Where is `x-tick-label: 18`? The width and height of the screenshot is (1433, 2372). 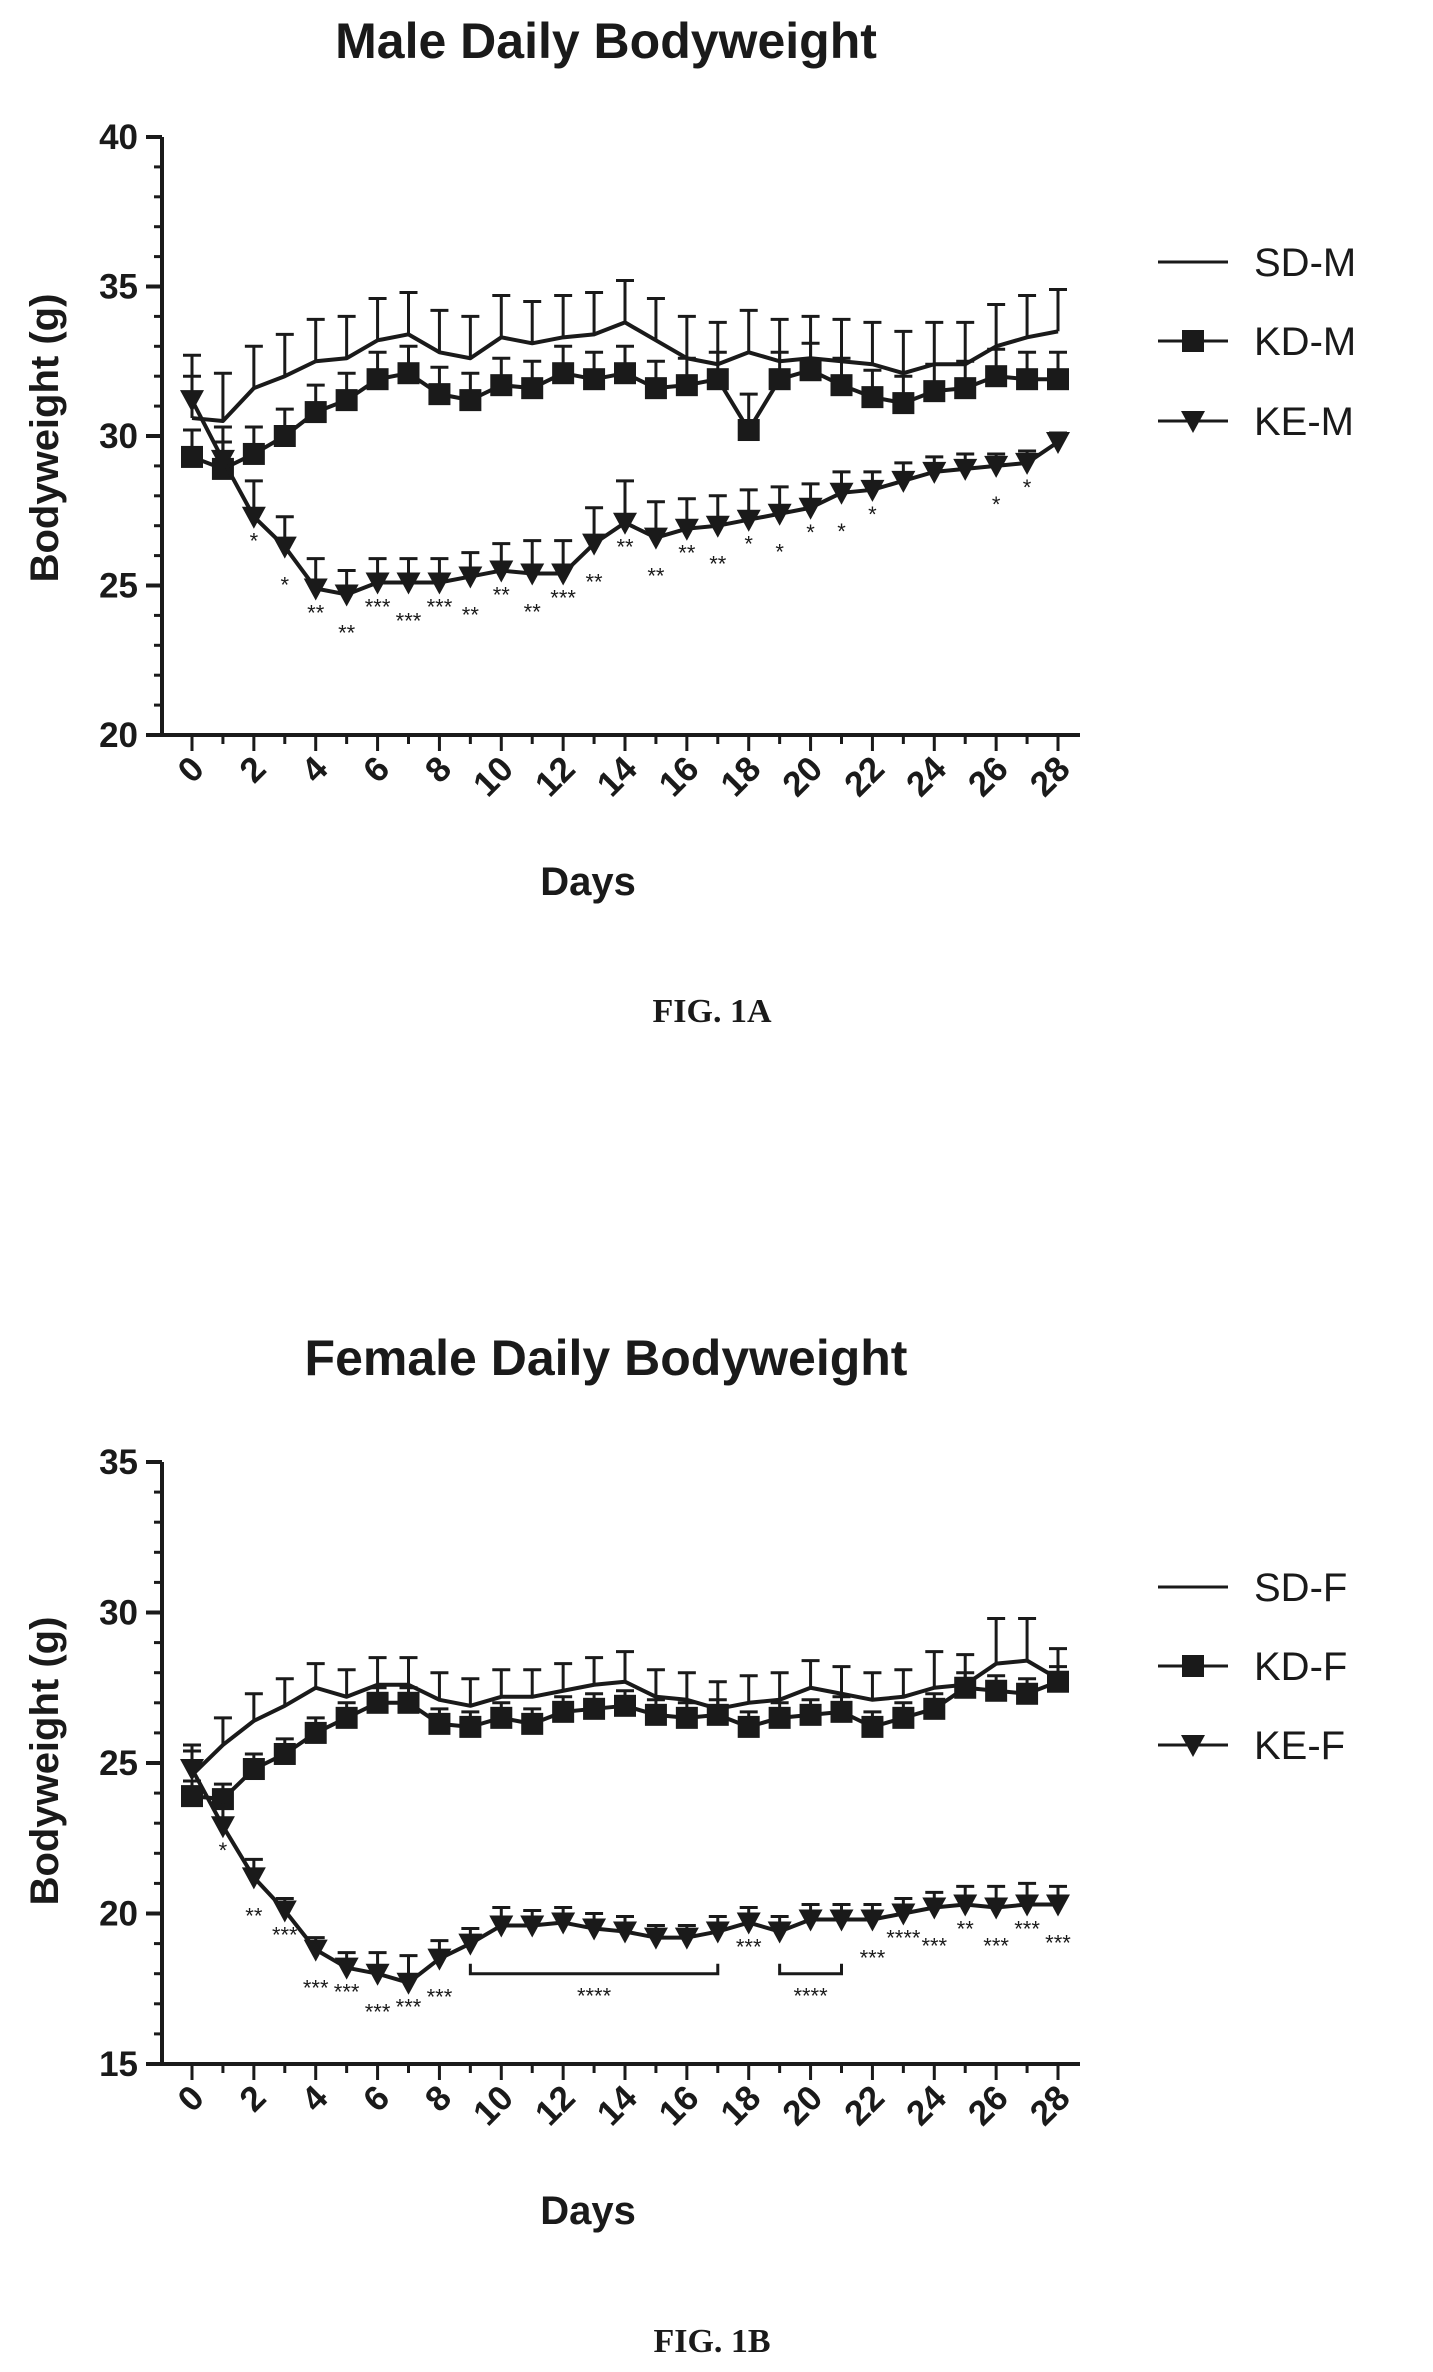 x-tick-label: 18 is located at coordinates (740, 2105).